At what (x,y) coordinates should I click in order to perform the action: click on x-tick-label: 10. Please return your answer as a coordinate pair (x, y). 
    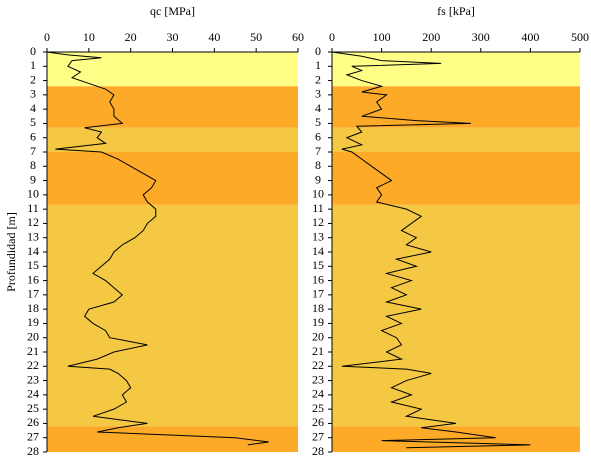
    Looking at the image, I should click on (89, 37).